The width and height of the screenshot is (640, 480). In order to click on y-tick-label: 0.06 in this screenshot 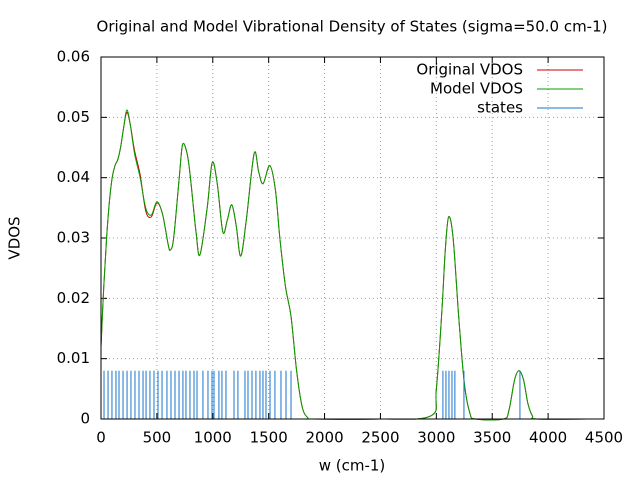, I will do `click(73, 57)`.